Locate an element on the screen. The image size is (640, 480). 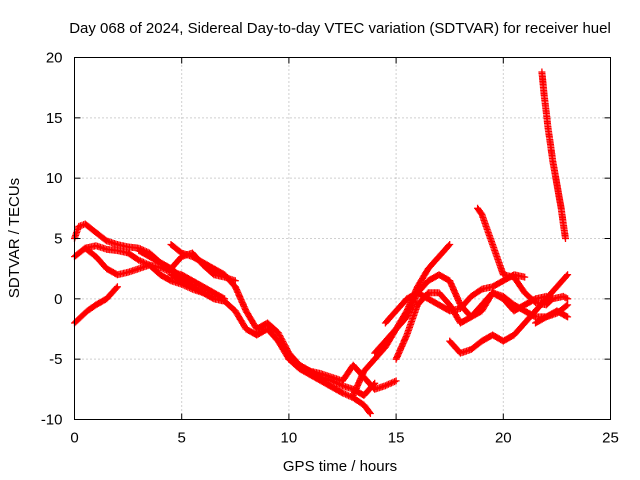
x-tick-label: 25 is located at coordinates (610, 438).